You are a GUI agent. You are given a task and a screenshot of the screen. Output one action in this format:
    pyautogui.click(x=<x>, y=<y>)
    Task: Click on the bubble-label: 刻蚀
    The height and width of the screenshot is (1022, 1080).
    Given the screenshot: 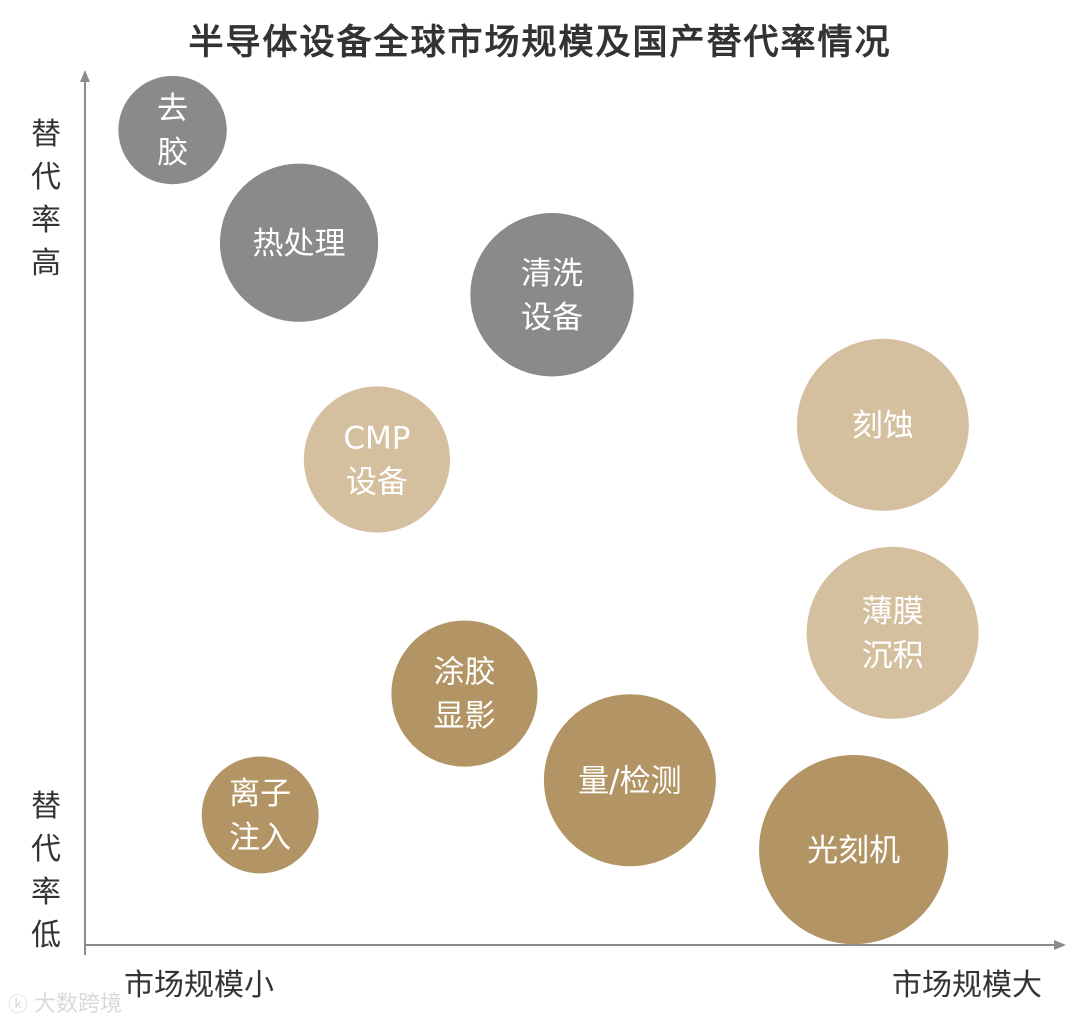 What is the action you would take?
    pyautogui.click(x=883, y=426)
    